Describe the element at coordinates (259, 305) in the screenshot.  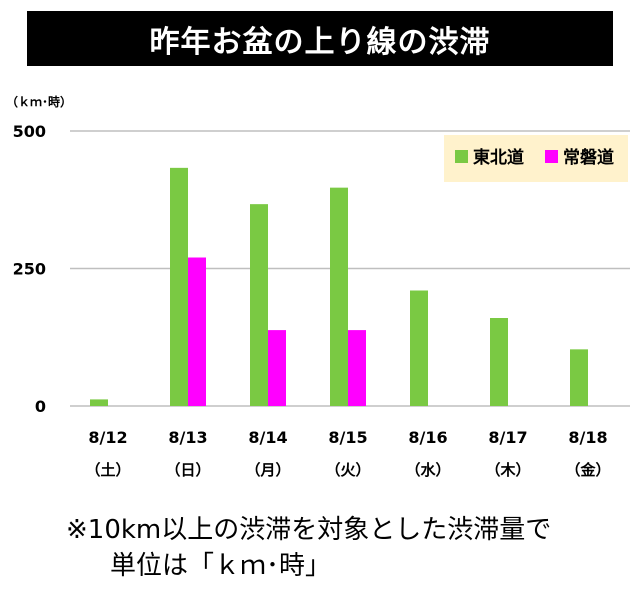
I see `bar-tohoku-8/14` at that location.